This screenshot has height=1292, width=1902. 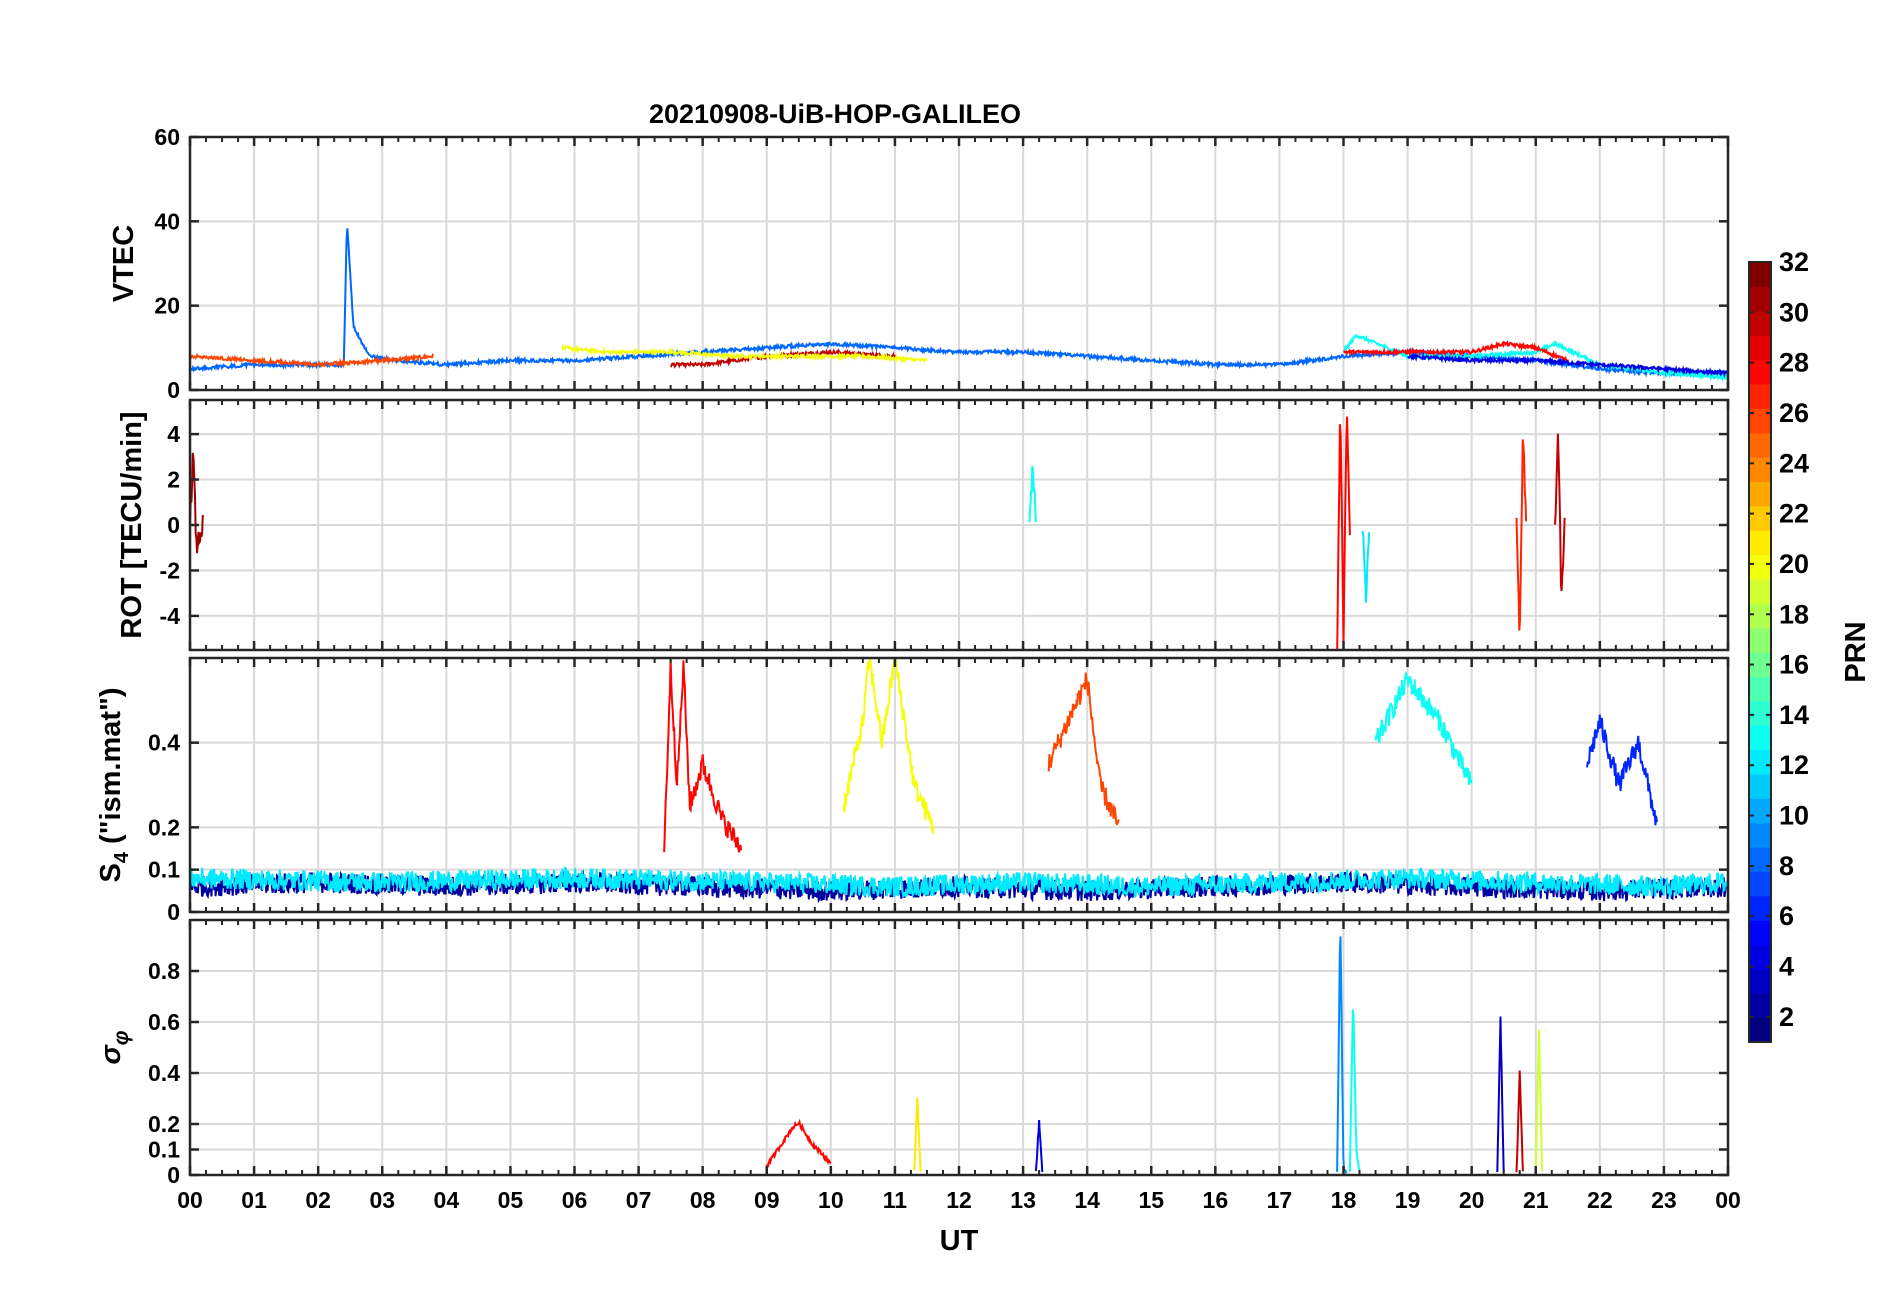 What do you see at coordinates (122, 857) in the screenshot?
I see `y-axis-label-part: 4` at bounding box center [122, 857].